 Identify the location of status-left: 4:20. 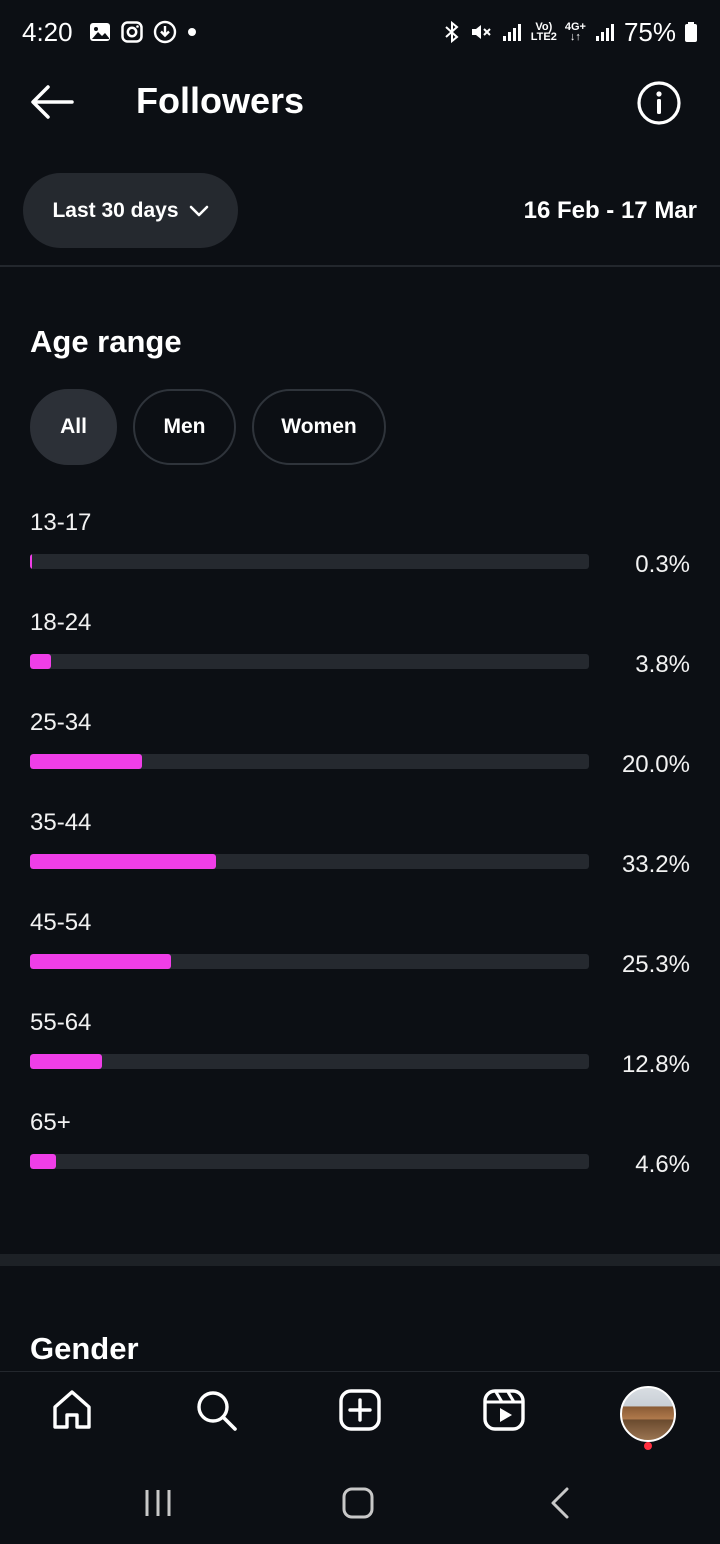
(109, 32).